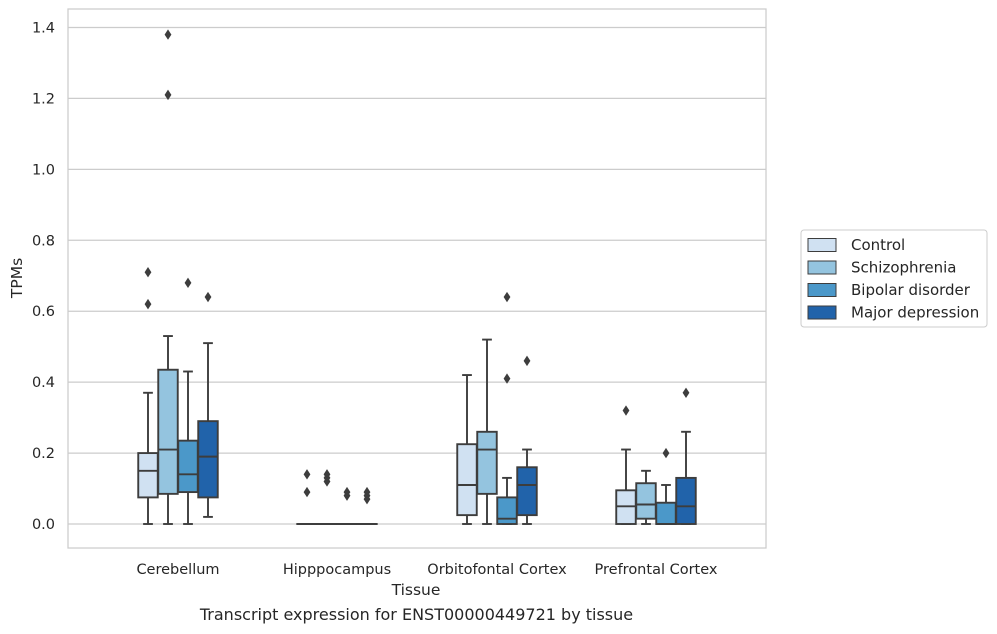 The height and width of the screenshot is (634, 997). Describe the element at coordinates (43, 241) in the screenshot. I see `y-tick-label: 0.8` at that location.